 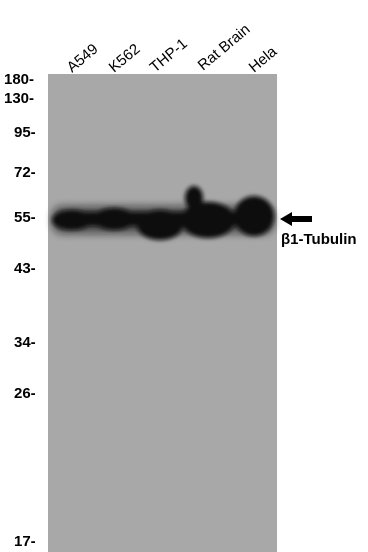 I want to click on lane-label-hela: Hela, so click(x=263, y=59).